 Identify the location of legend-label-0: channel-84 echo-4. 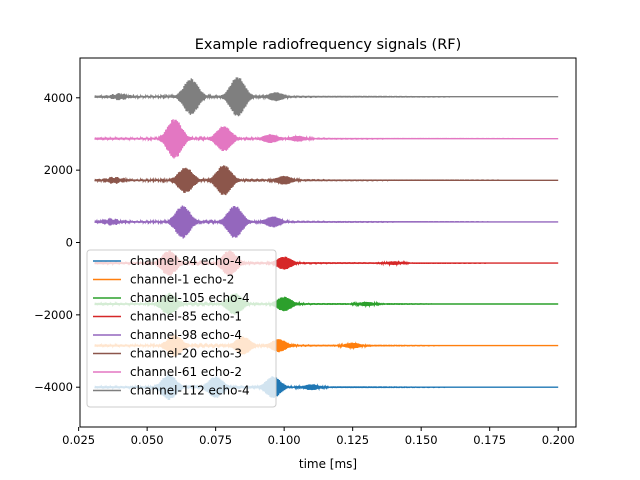
(186, 261).